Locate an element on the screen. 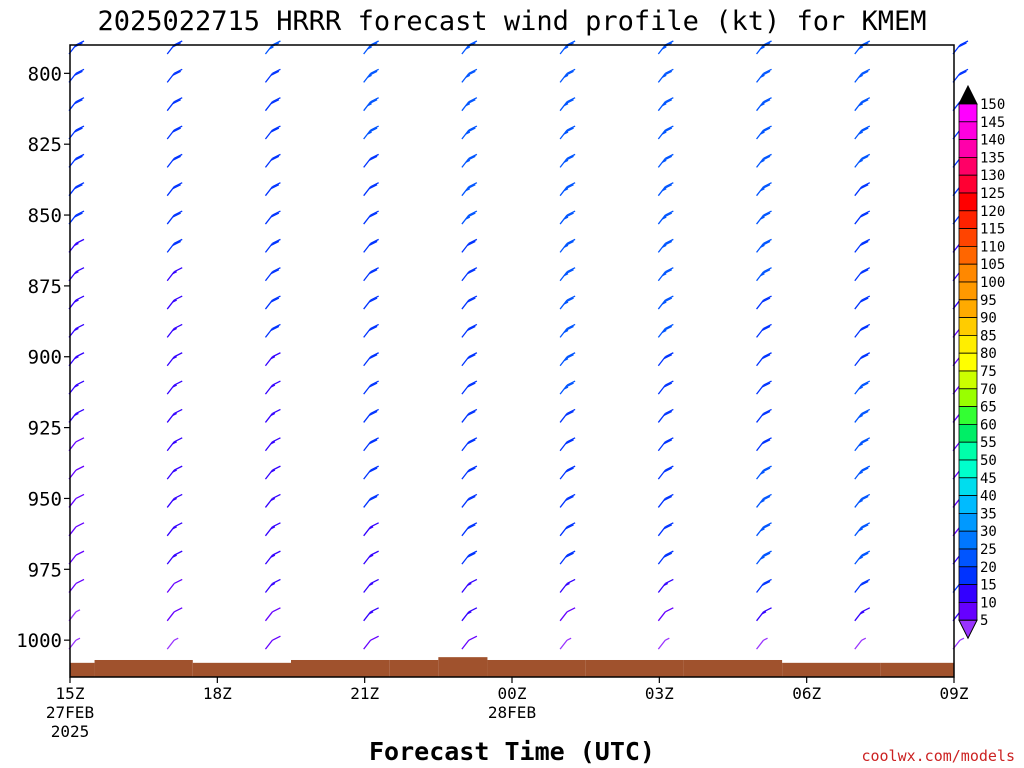 This screenshot has height=768, width=1024. colorbar-label: 135 is located at coordinates (992, 158).